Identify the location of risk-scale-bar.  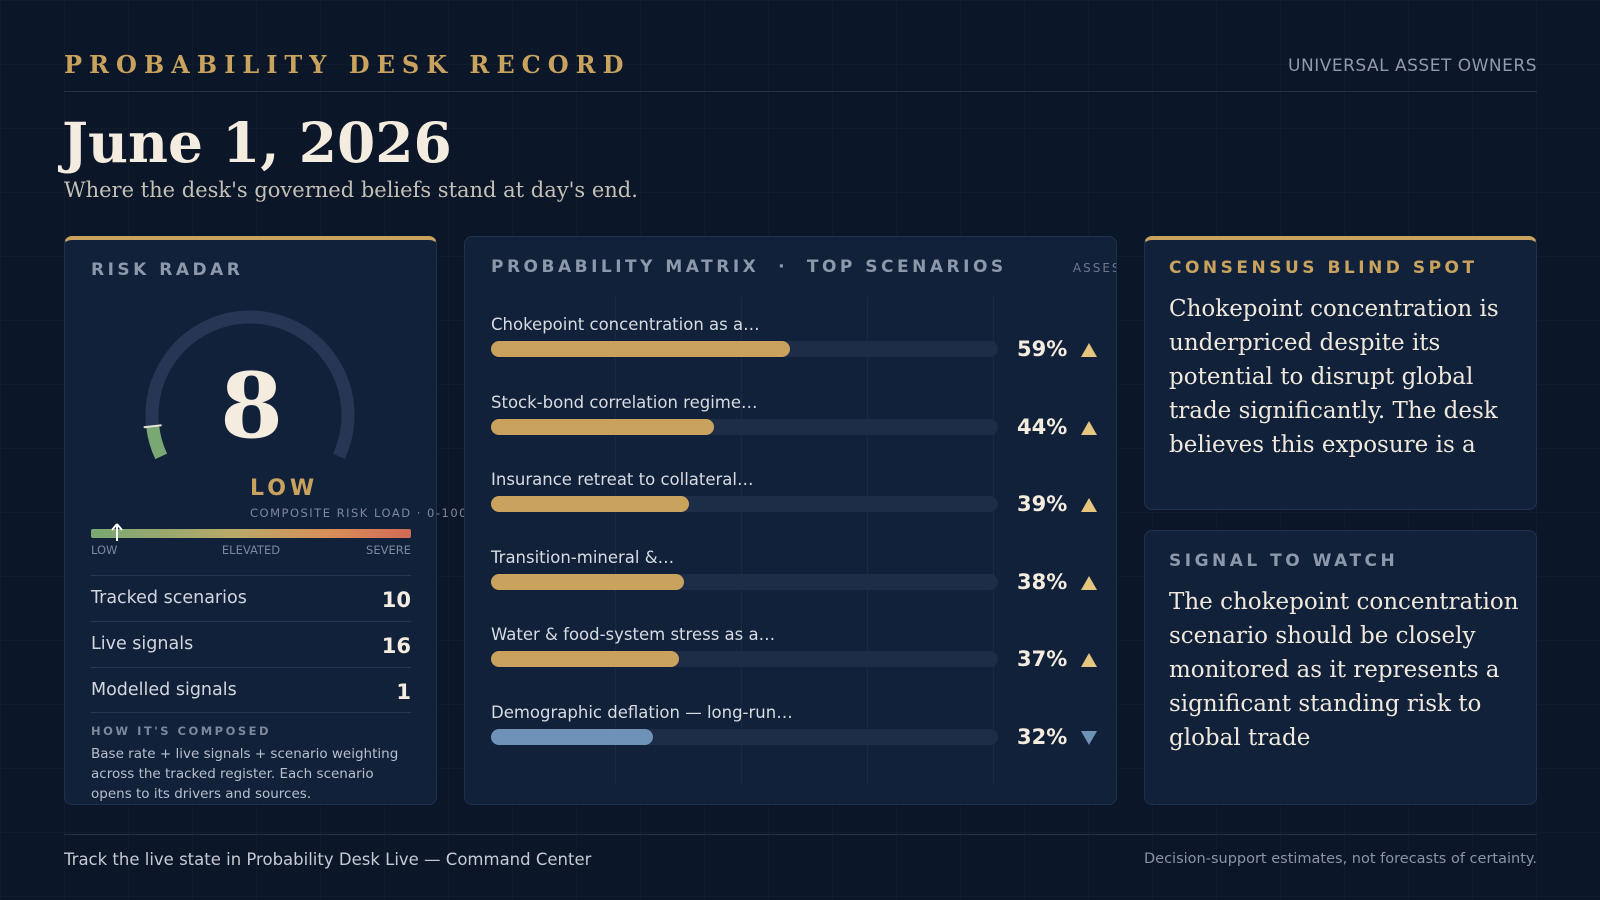
(251, 533).